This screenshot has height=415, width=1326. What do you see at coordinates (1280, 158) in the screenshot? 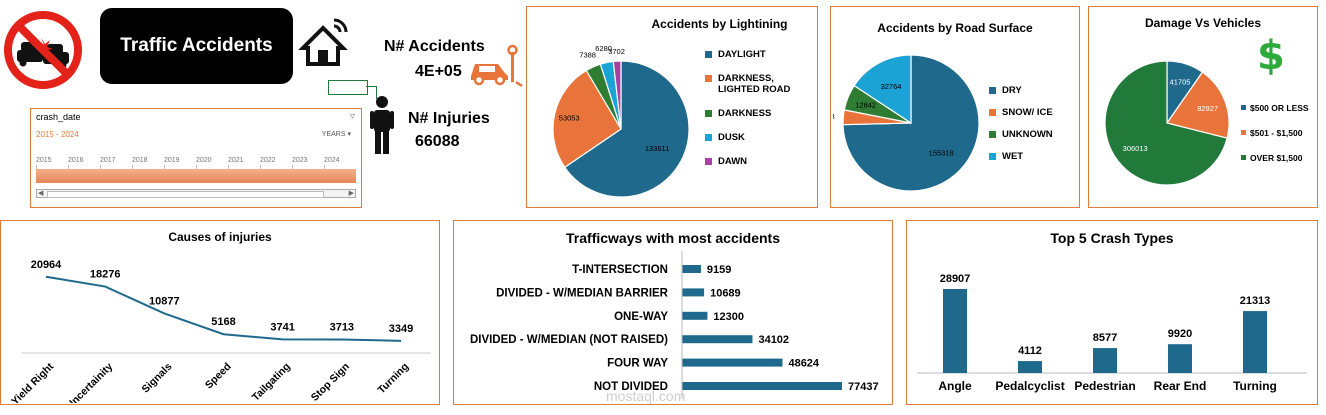
I see `legend-item: OVER $1,500` at bounding box center [1280, 158].